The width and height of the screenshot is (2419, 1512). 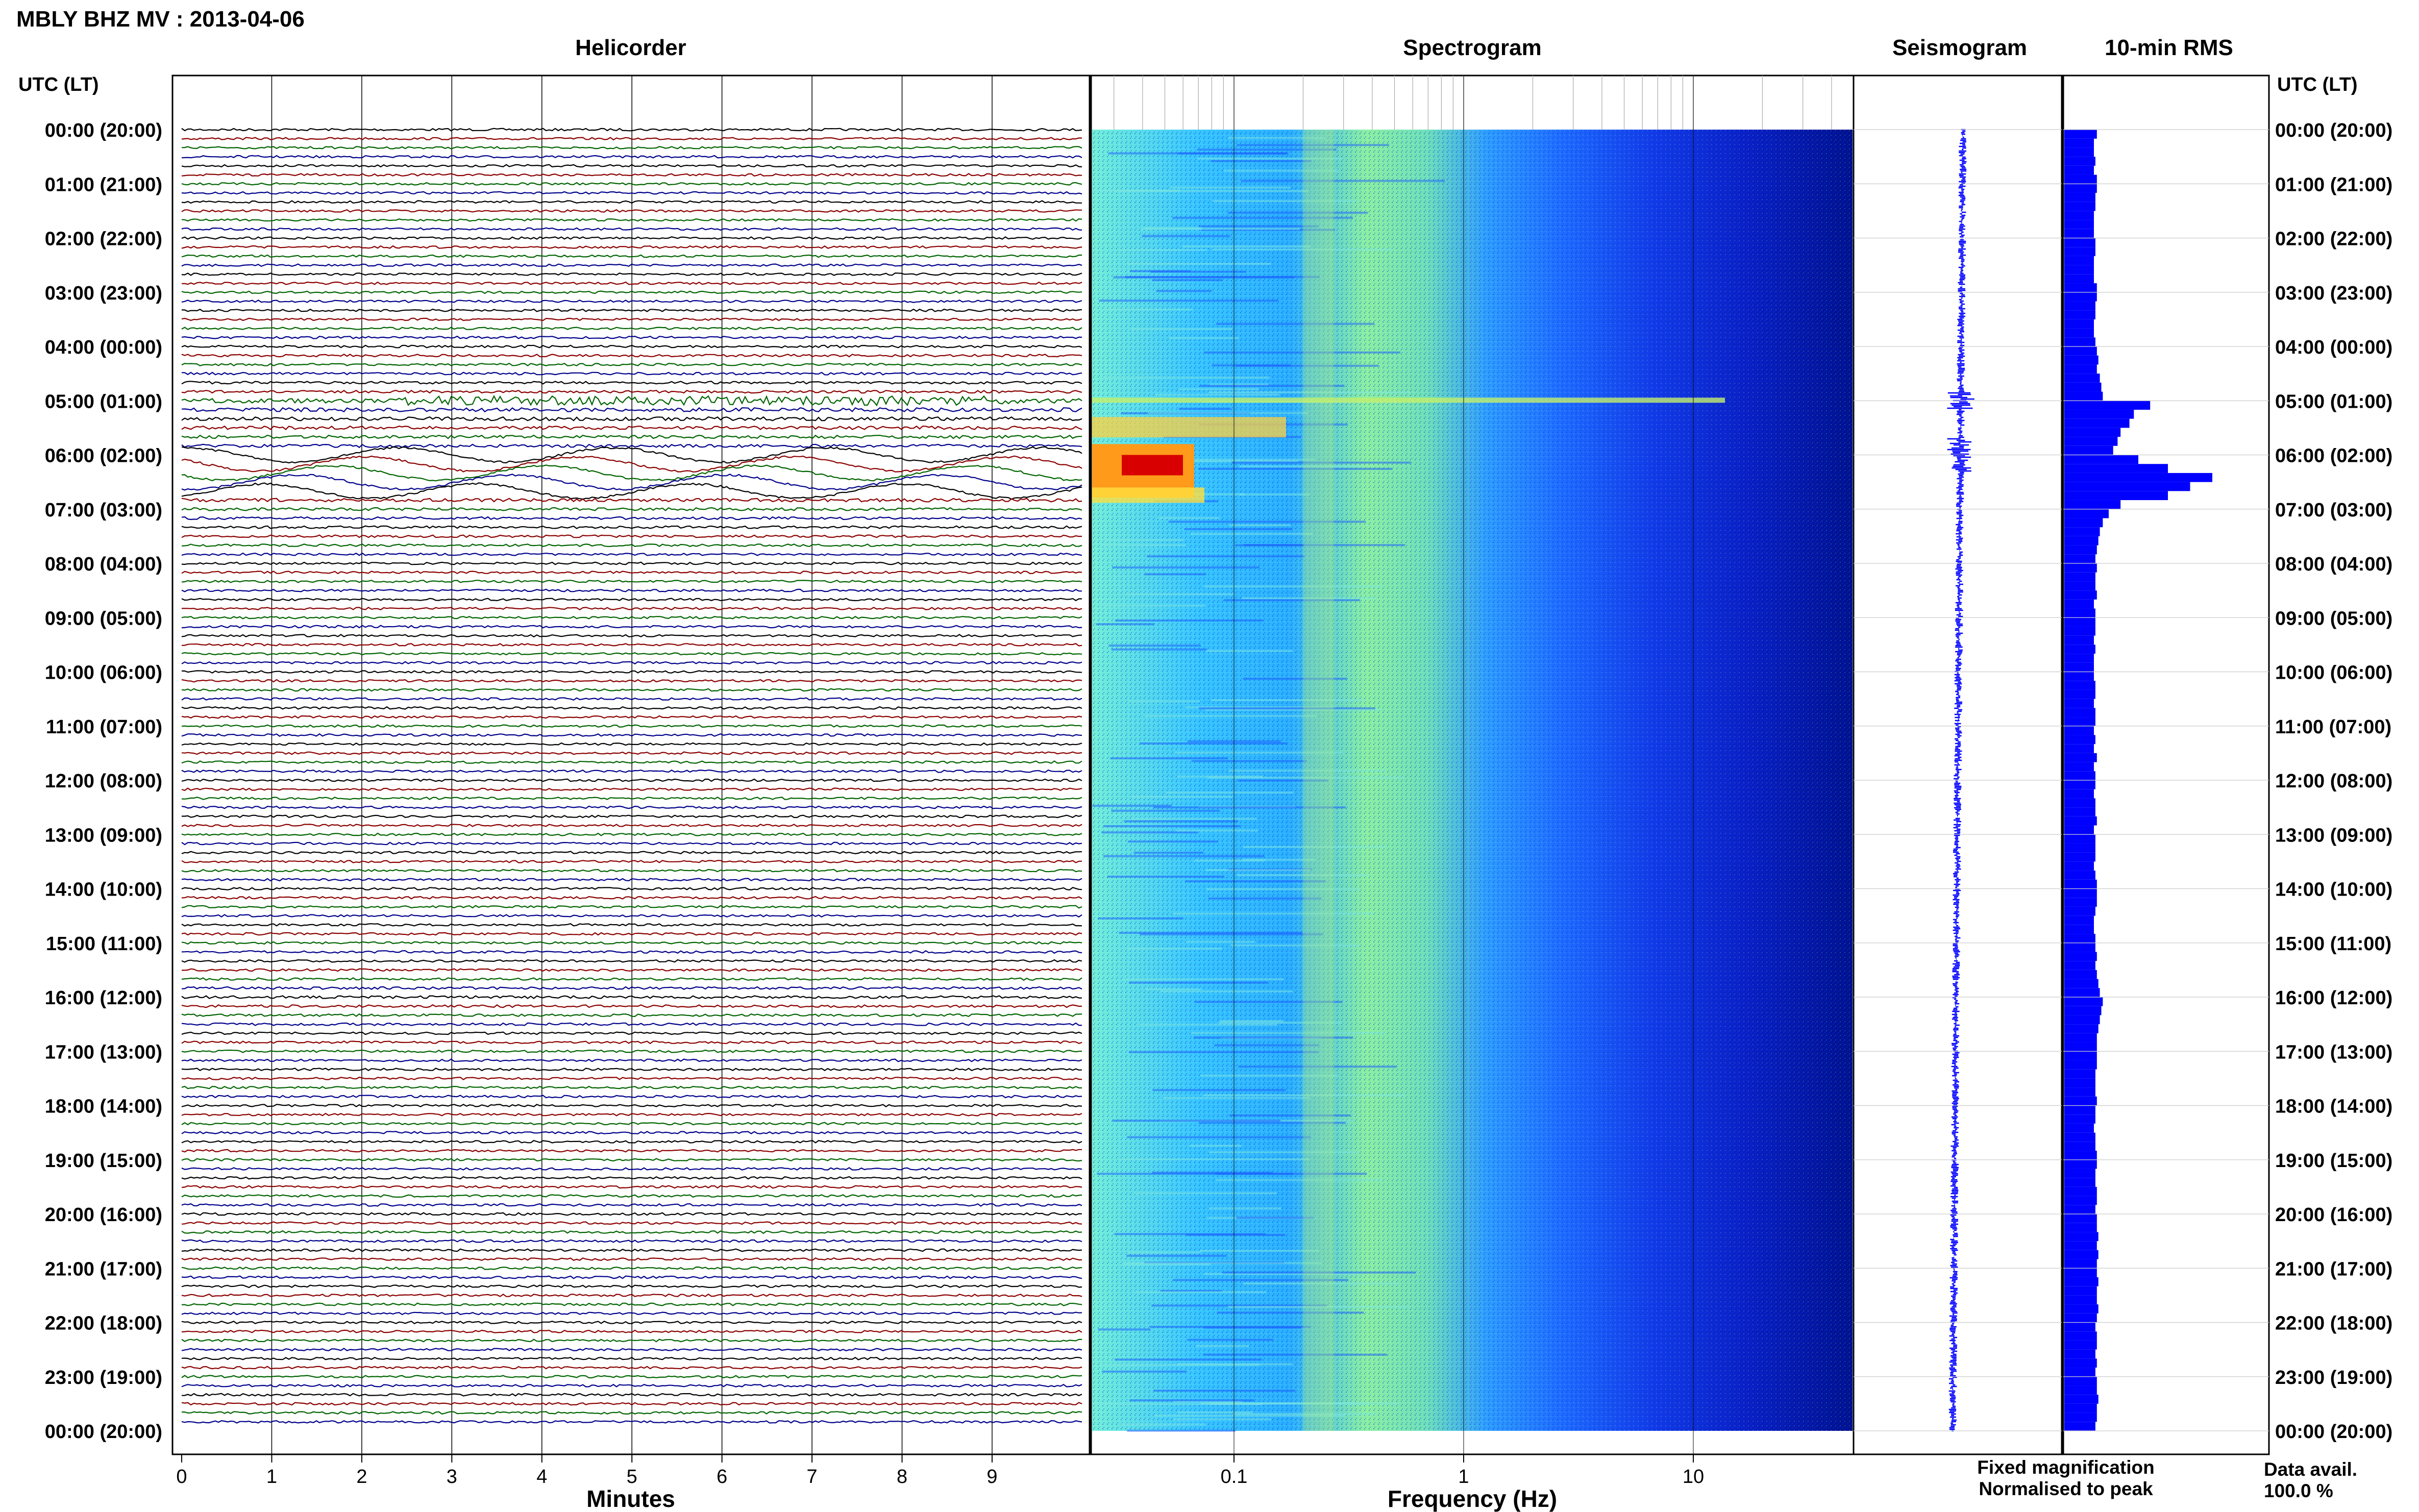 What do you see at coordinates (2333, 727) in the screenshot?
I see `hour-label-right: 11:00 (07:00)` at bounding box center [2333, 727].